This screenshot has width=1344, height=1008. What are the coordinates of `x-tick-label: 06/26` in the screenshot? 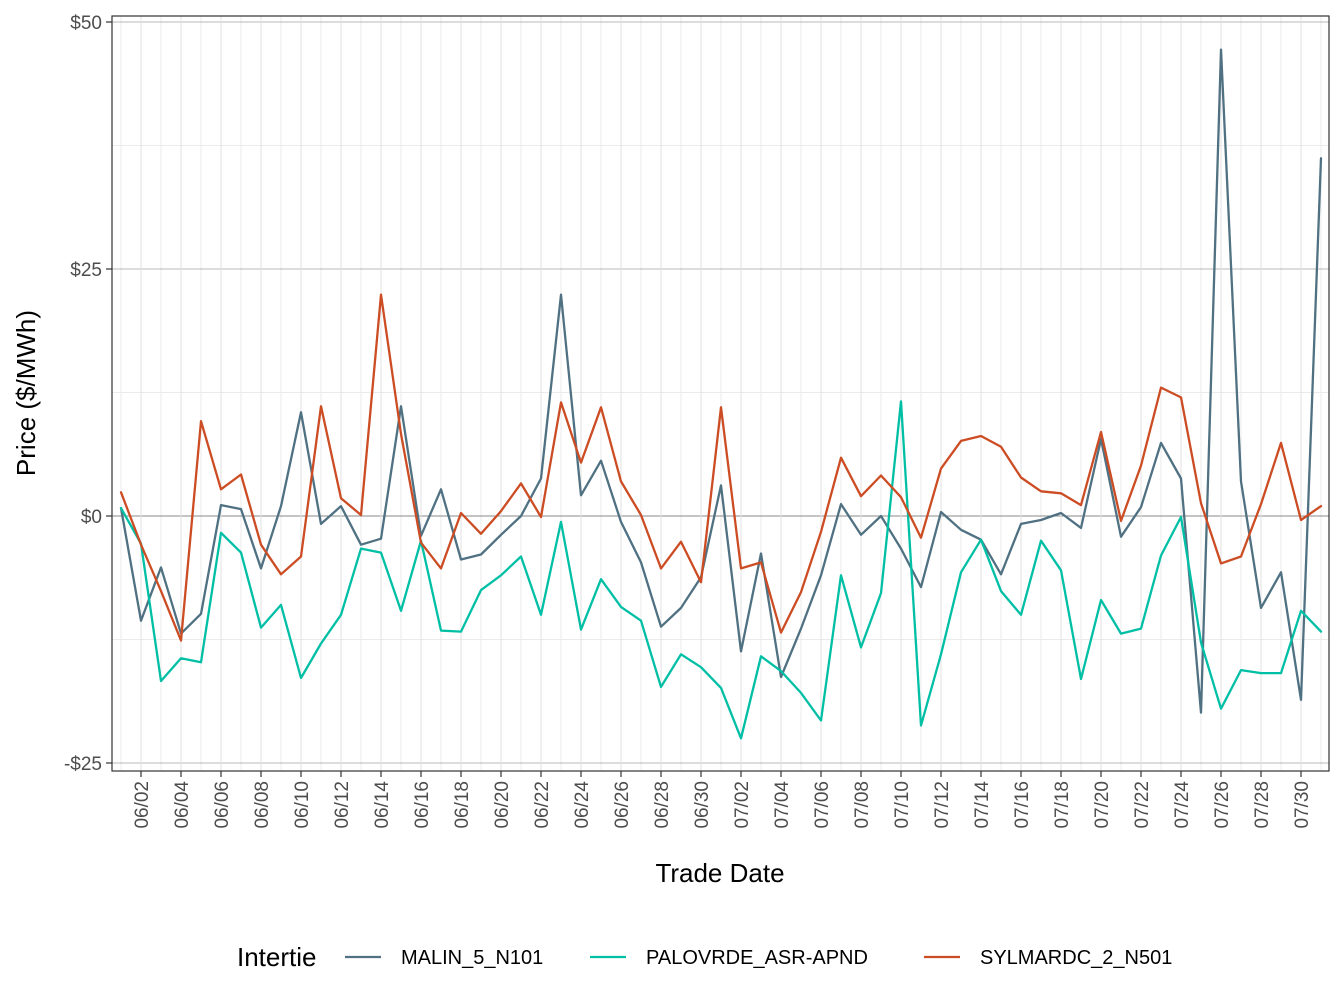 It's located at (622, 805).